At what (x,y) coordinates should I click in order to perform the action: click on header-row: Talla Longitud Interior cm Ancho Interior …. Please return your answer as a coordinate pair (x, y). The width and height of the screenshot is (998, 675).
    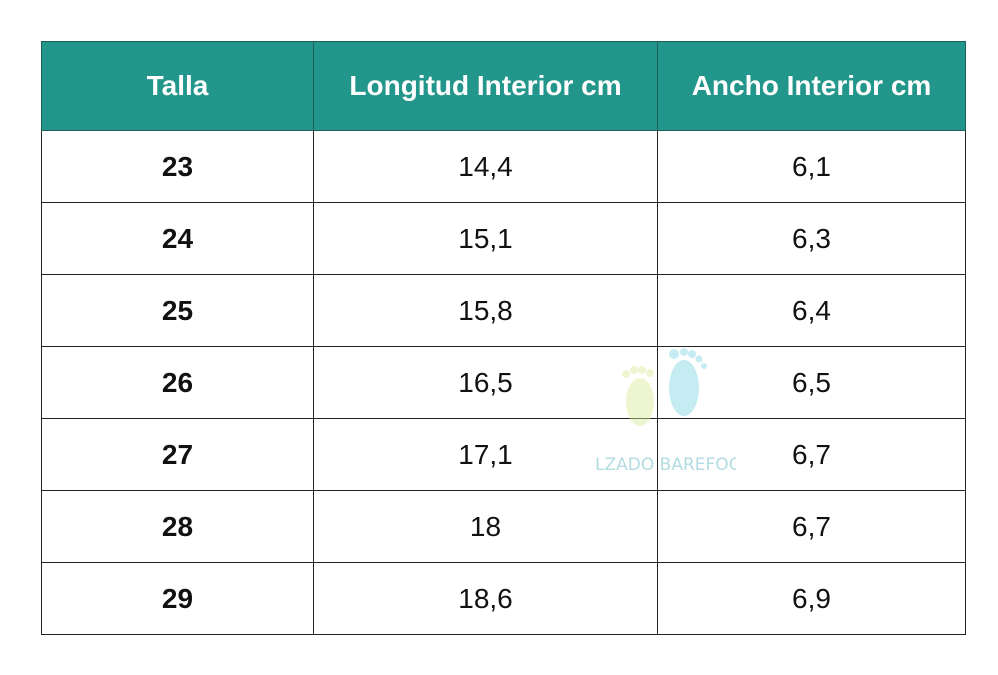
    Looking at the image, I should click on (503, 86).